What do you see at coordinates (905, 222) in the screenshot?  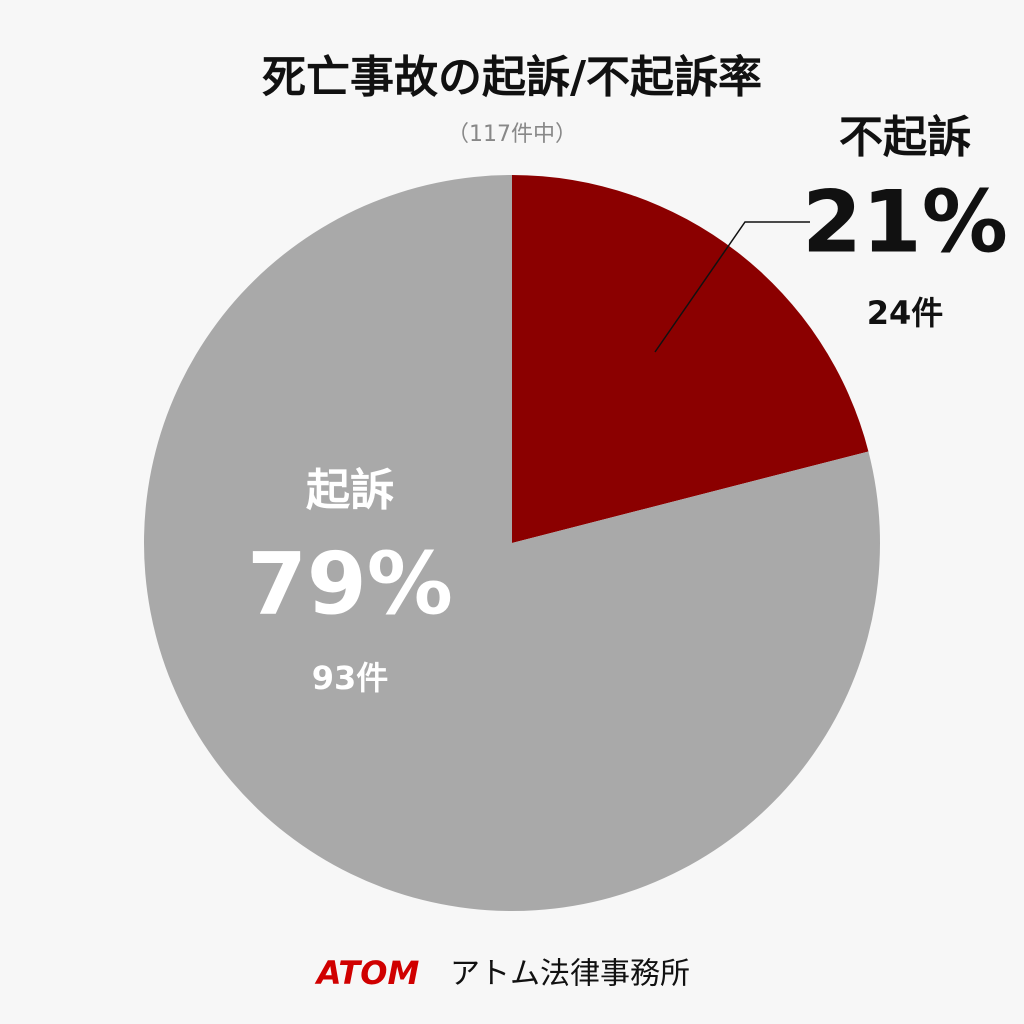 I see `value-label: 21%` at bounding box center [905, 222].